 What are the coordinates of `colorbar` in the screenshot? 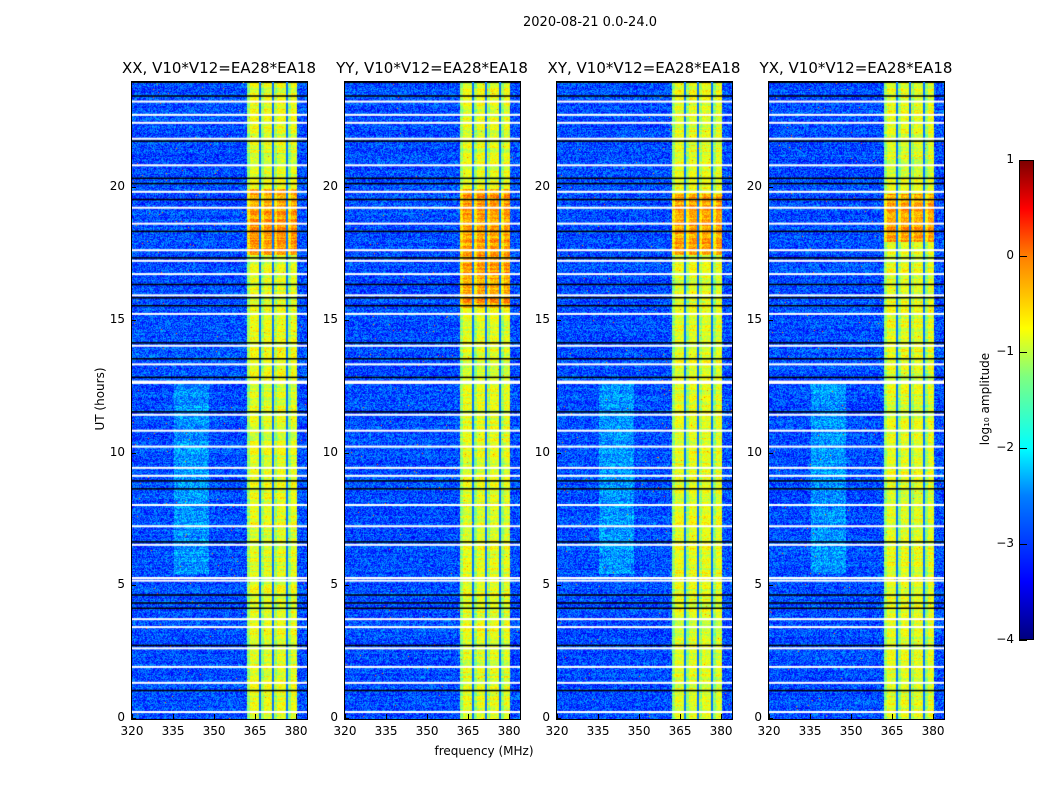 It's located at (1026, 400).